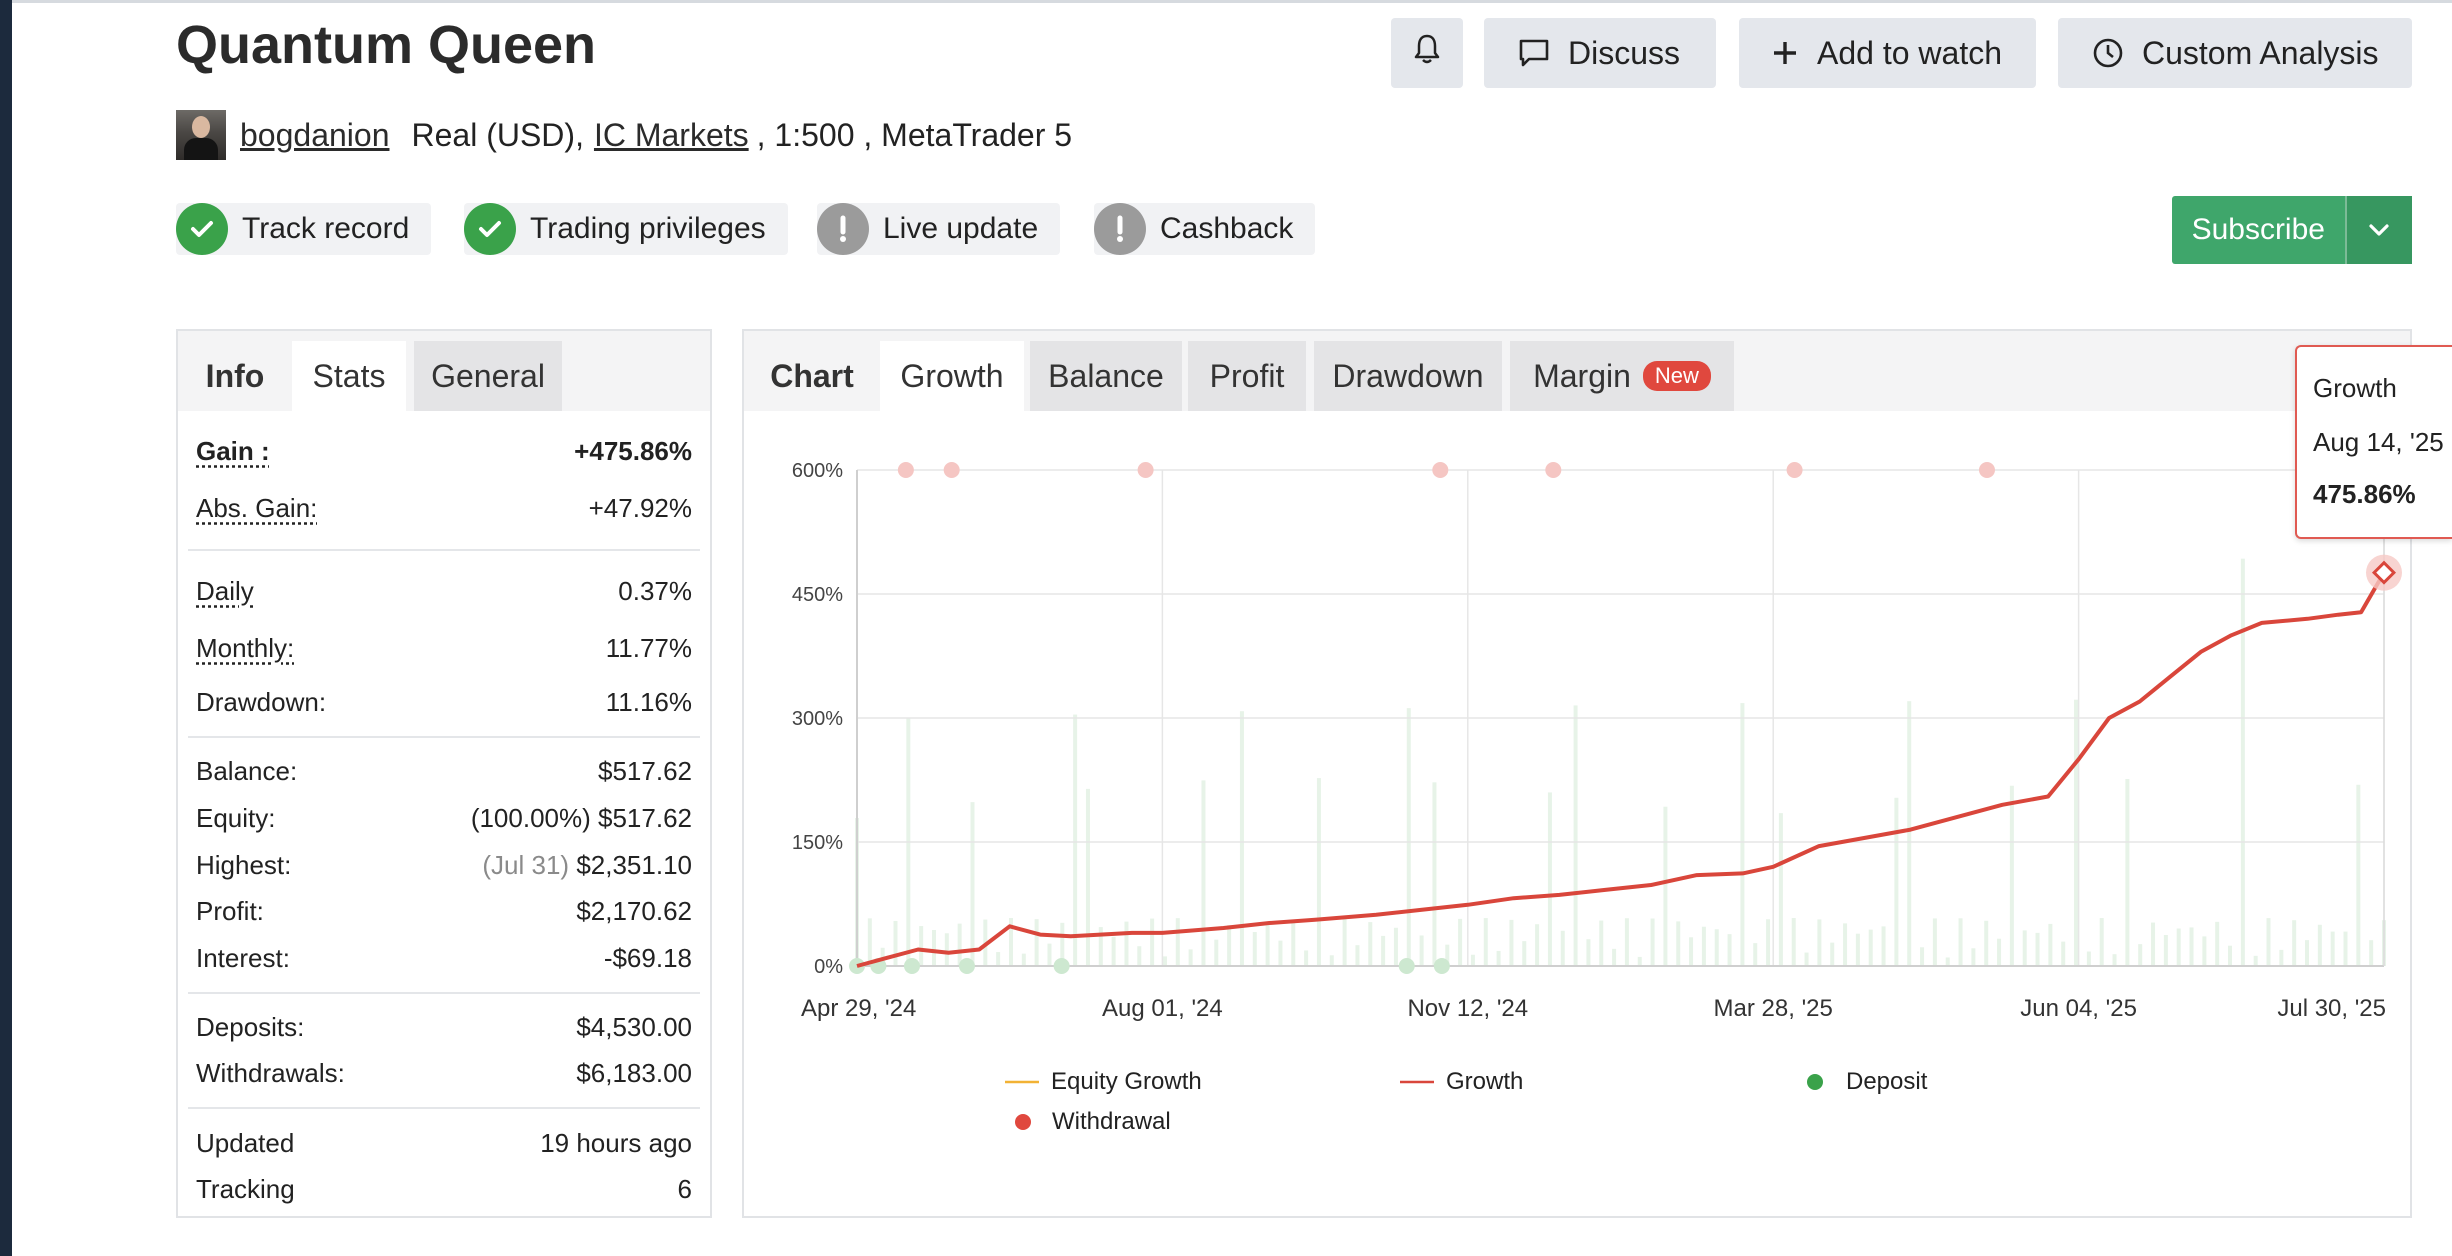 This screenshot has width=2452, height=1256. Describe the element at coordinates (1624, 52) in the screenshot. I see `discuss-label: Discuss` at that location.